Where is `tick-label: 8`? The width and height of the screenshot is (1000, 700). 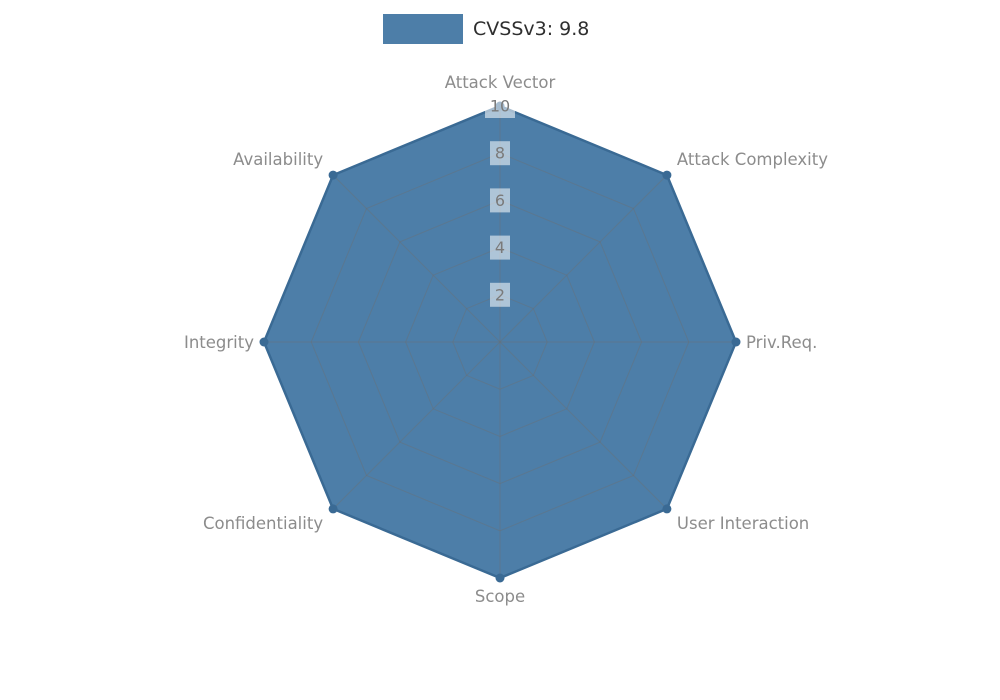
tick-label: 8 is located at coordinates (500, 153).